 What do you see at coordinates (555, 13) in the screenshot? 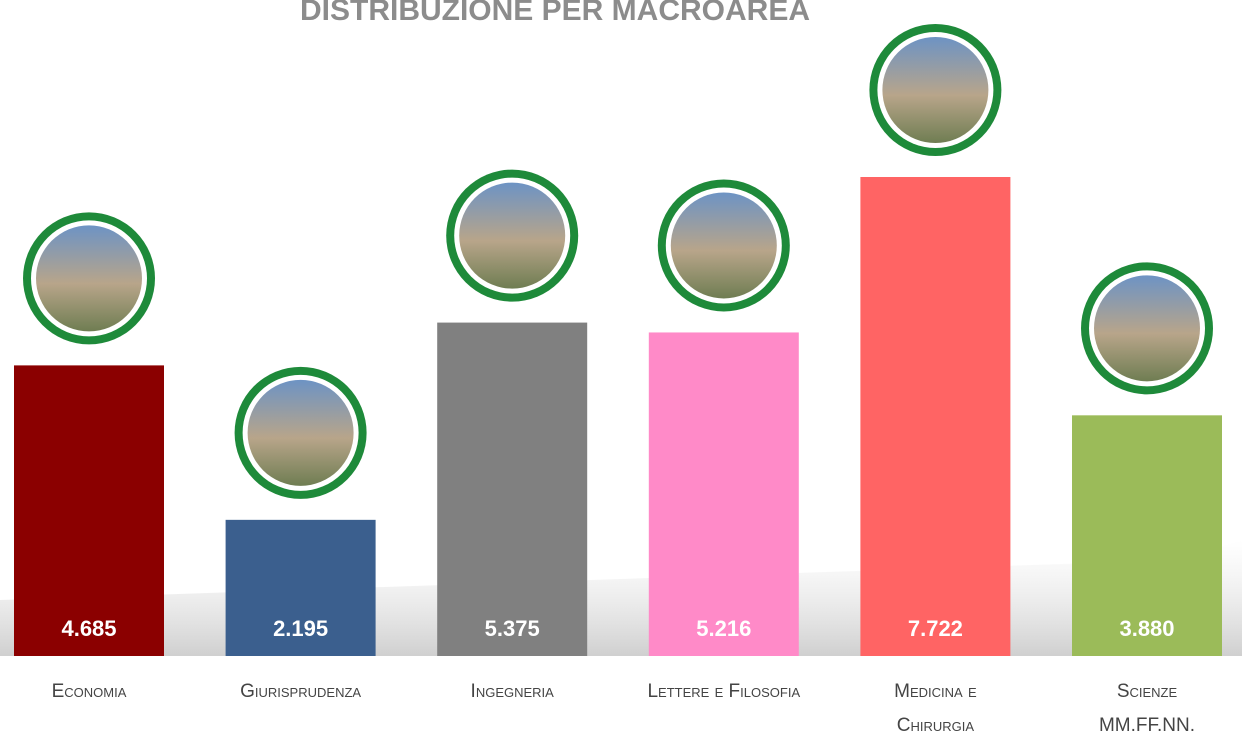
I see `chart-title: DISTRIBUZIONE PER MACROAREA` at bounding box center [555, 13].